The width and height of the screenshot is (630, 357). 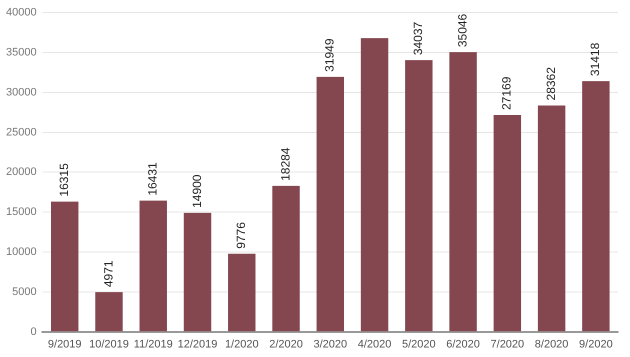 What do you see at coordinates (21, 92) in the screenshot?
I see `y-tick-label: 30000` at bounding box center [21, 92].